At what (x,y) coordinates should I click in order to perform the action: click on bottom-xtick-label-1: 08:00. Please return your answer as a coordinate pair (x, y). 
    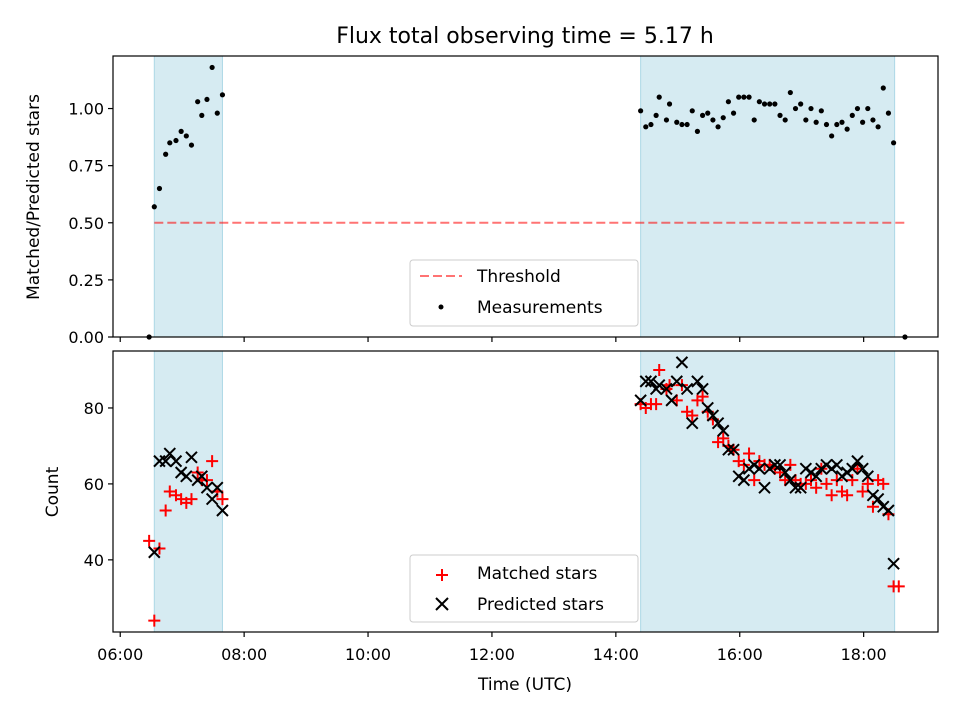
    Looking at the image, I should click on (244, 654).